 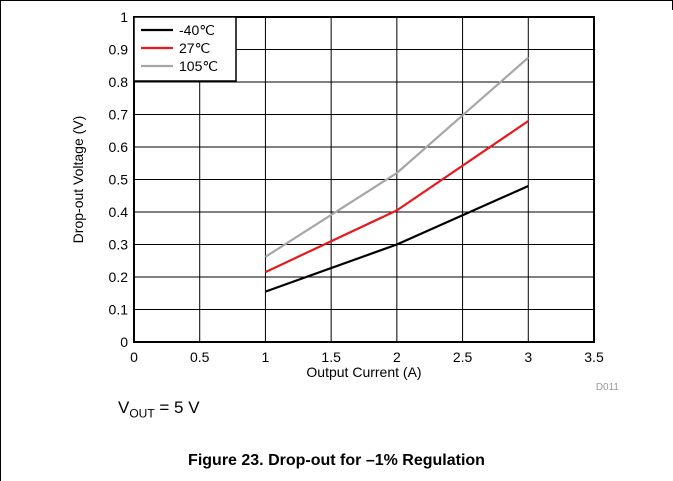 What do you see at coordinates (363, 372) in the screenshot?
I see `x-axis-label: Output Current (A)` at bounding box center [363, 372].